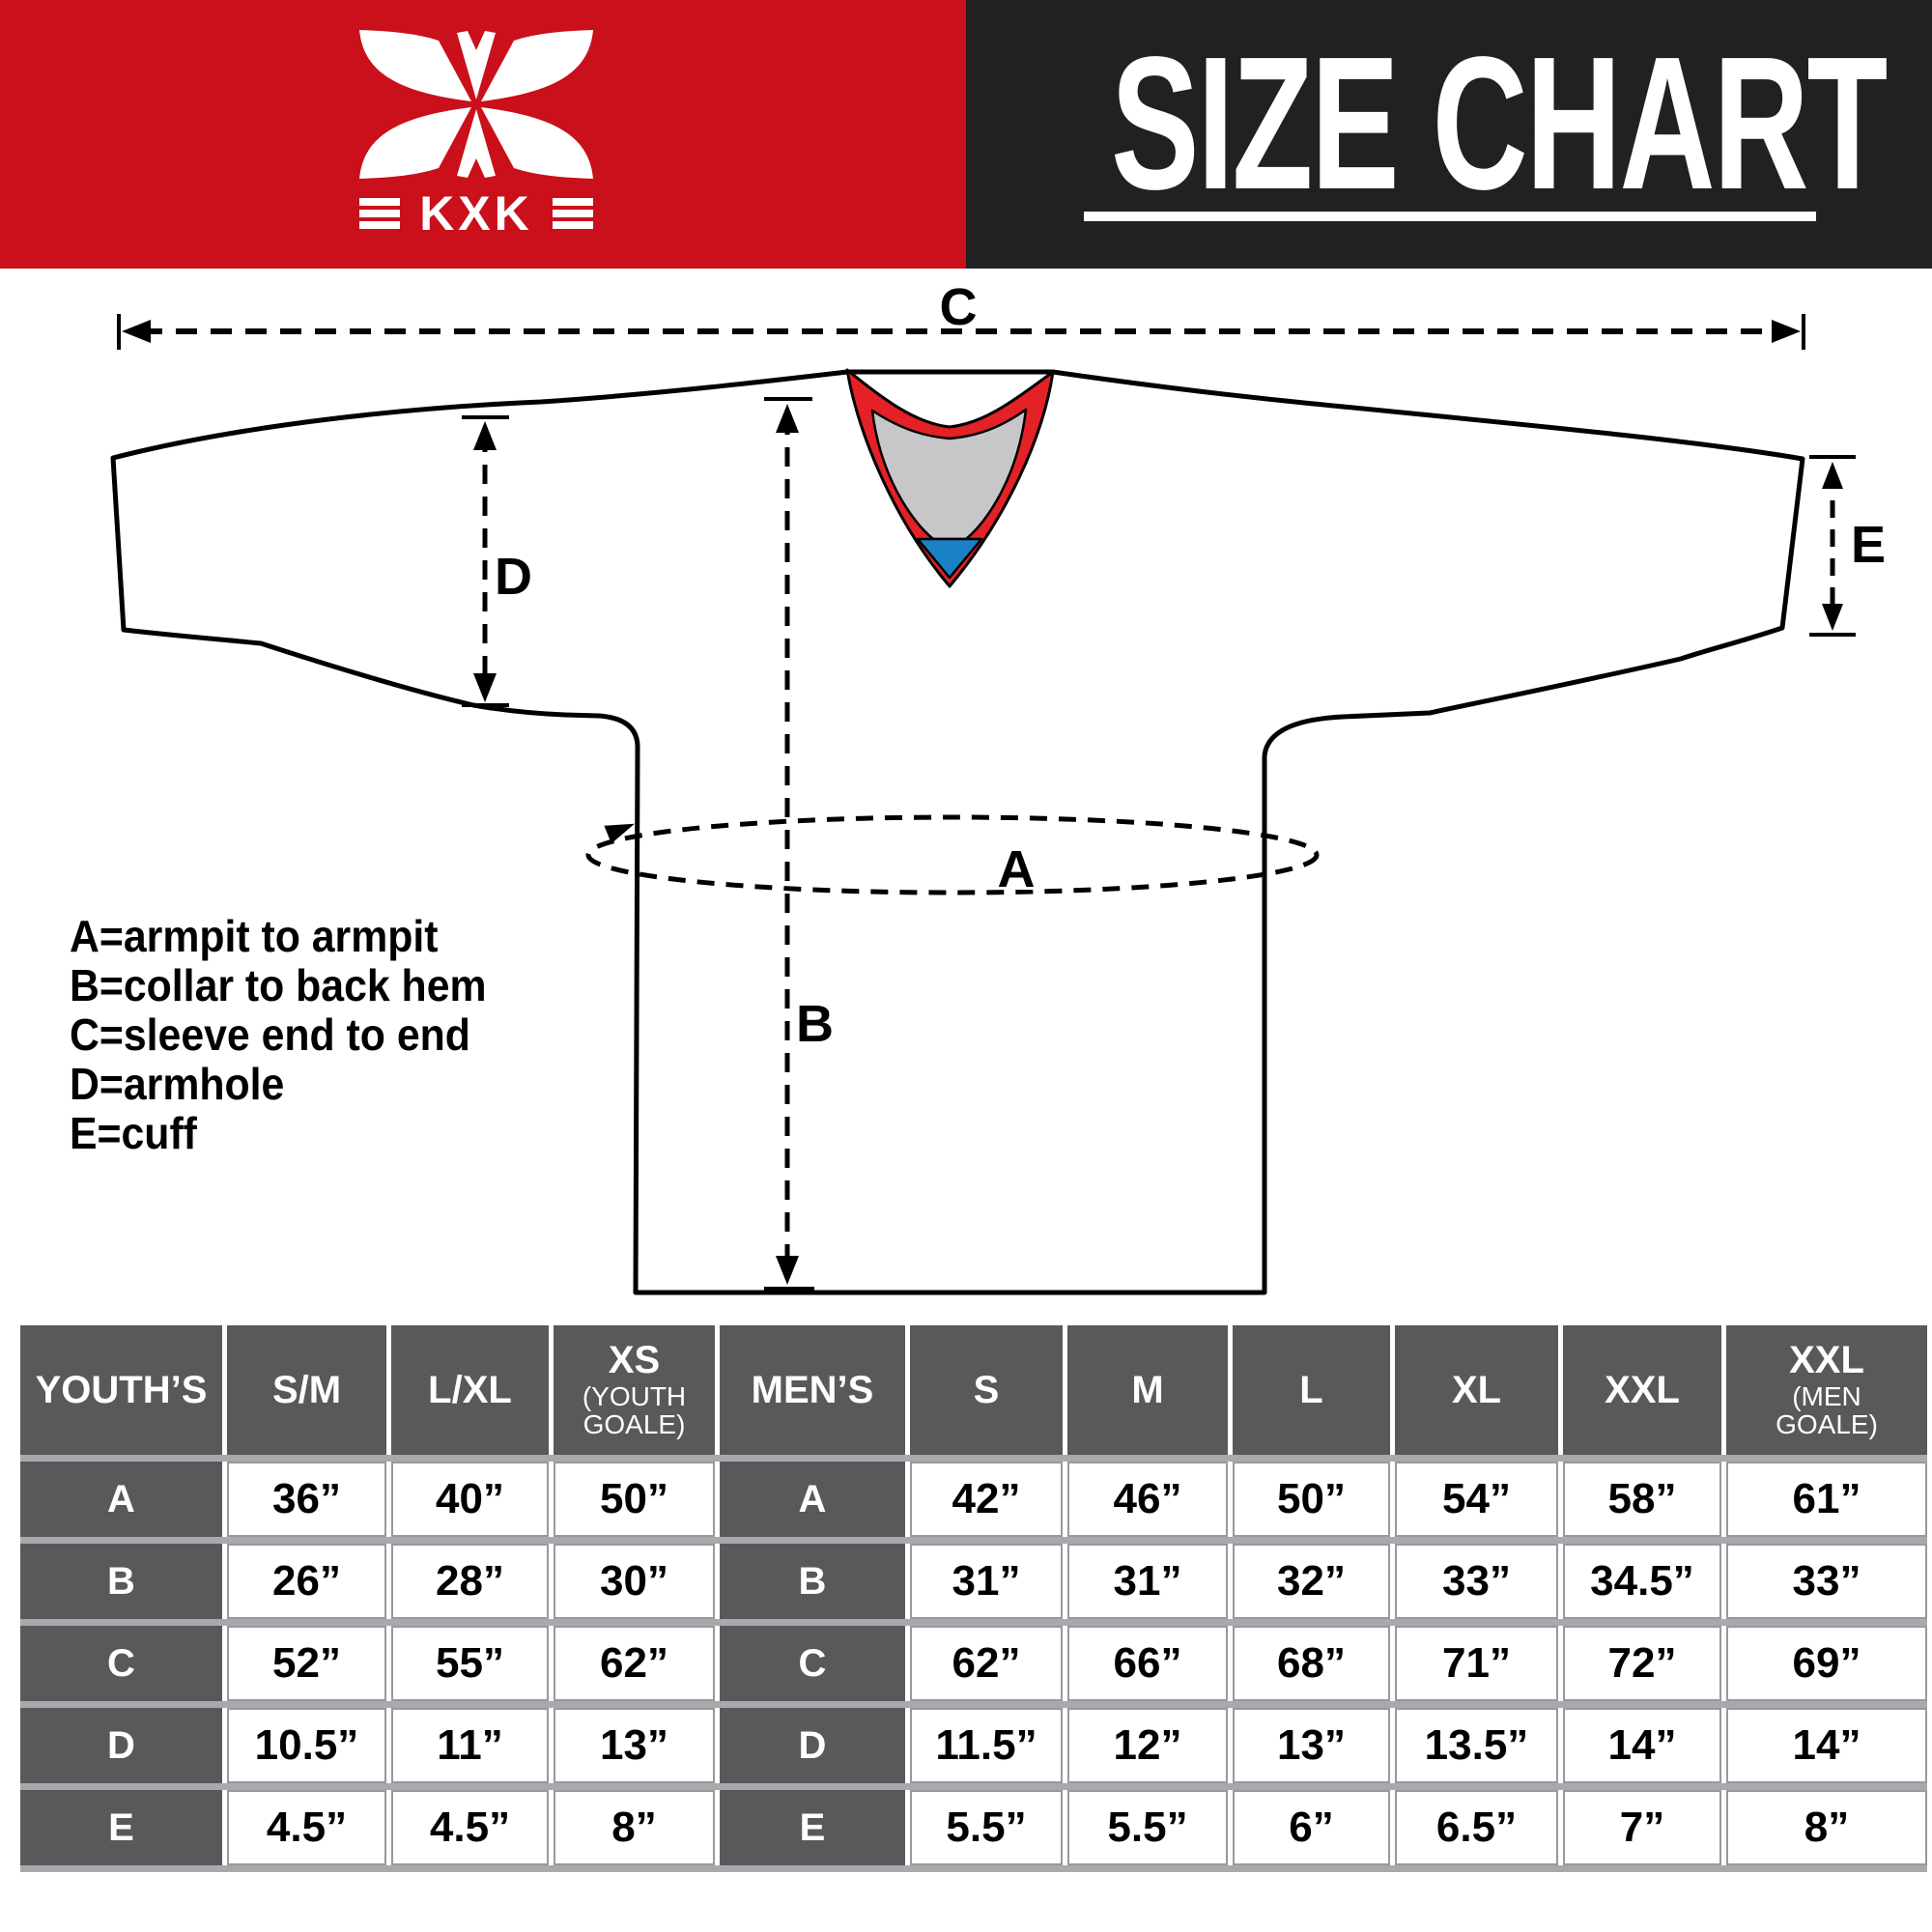  What do you see at coordinates (415, 65) in the screenshot?
I see `logo-fan-top-left-blade` at bounding box center [415, 65].